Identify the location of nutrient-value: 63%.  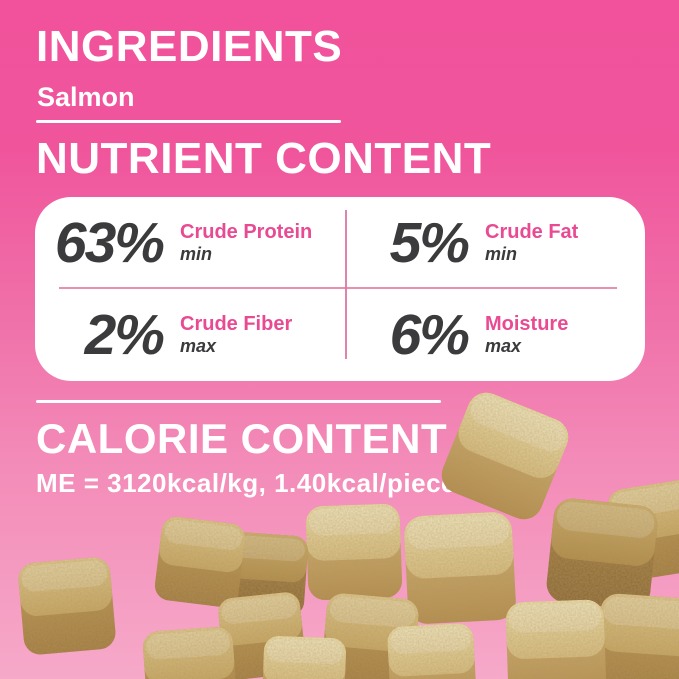
(109, 242).